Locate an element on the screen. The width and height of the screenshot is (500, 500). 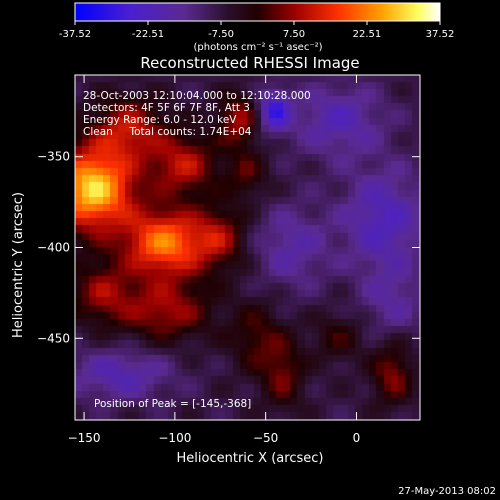
x-tick-label: −50 is located at coordinates (265, 438).